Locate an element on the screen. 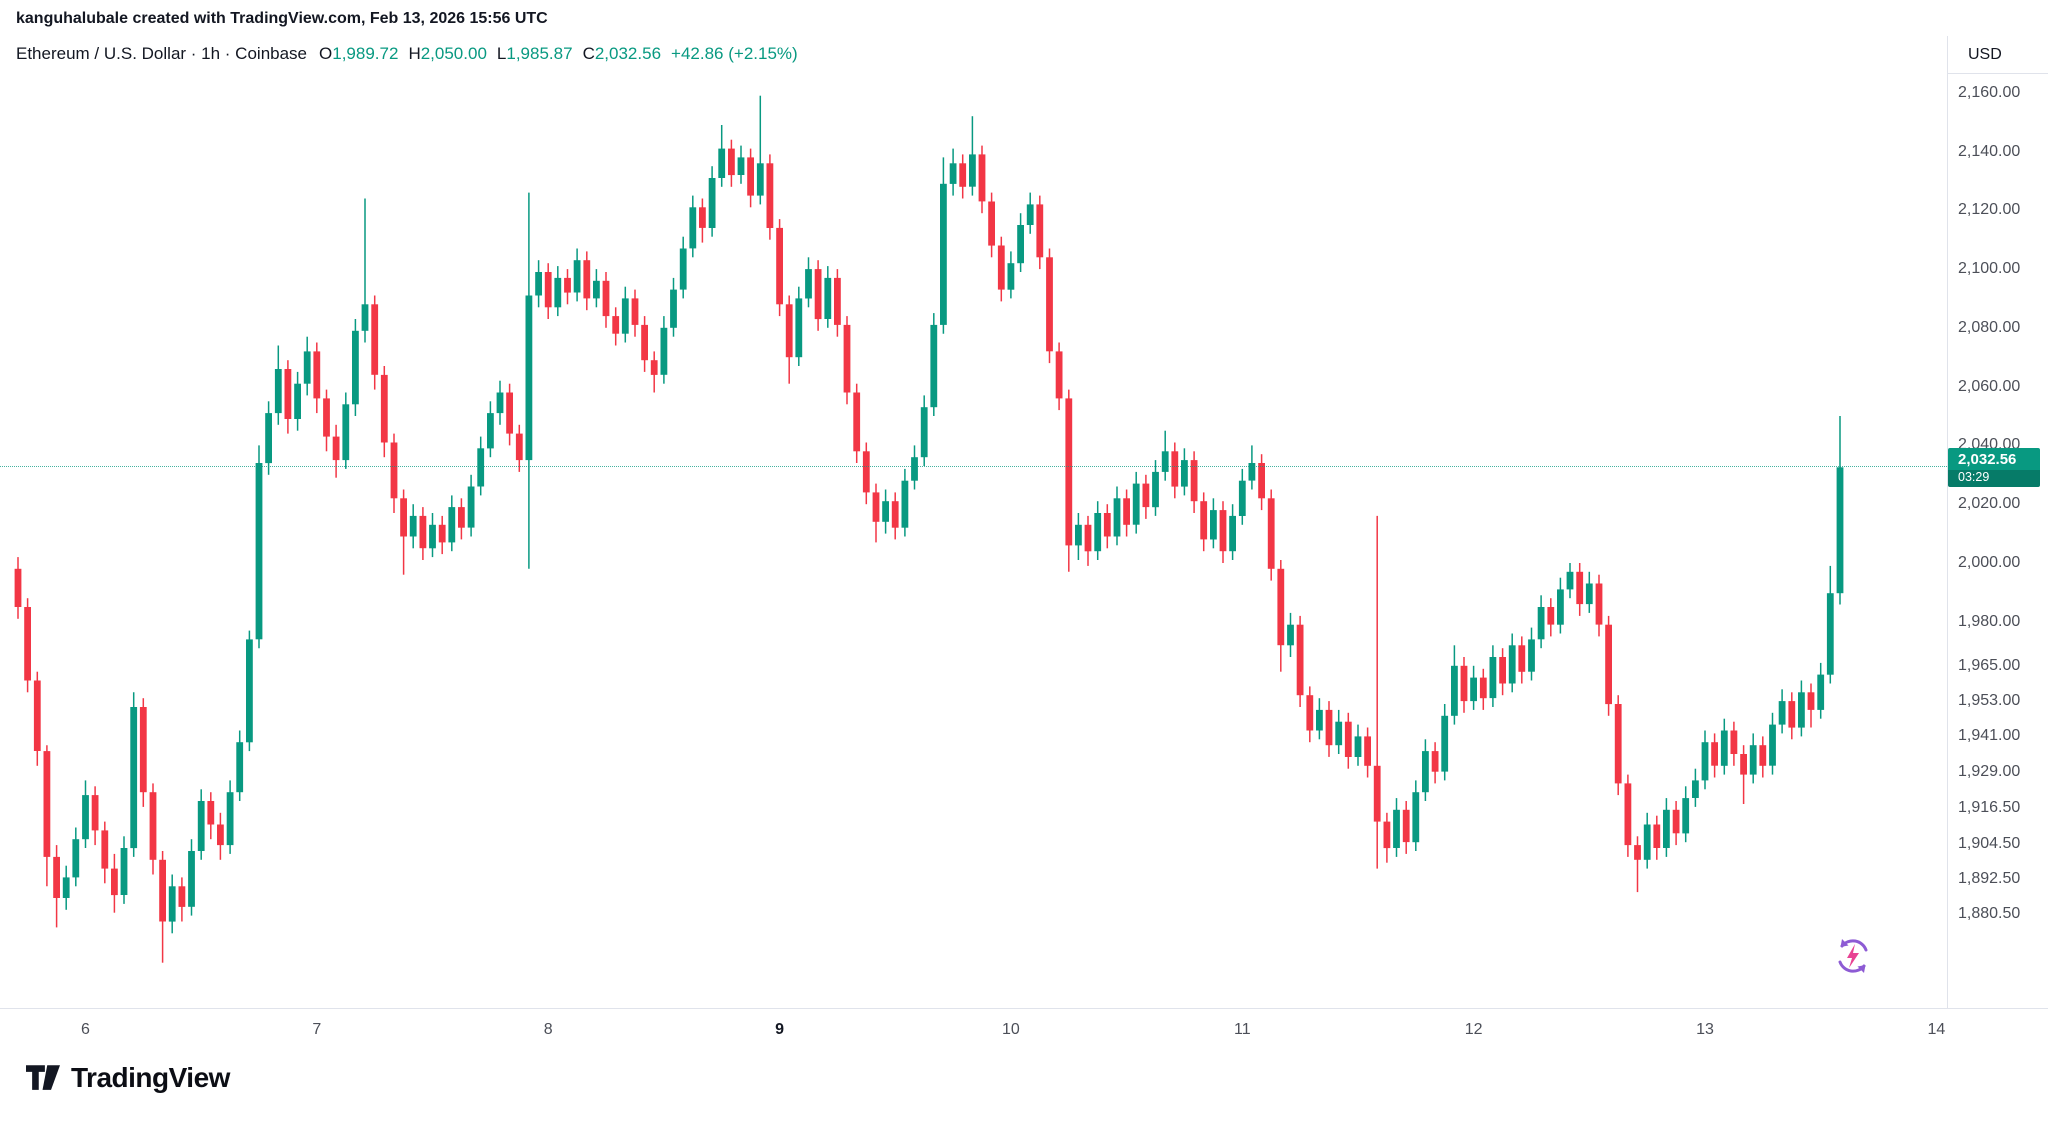 The image size is (2048, 1121). price-axis-unit: USD is located at coordinates (1998, 55).